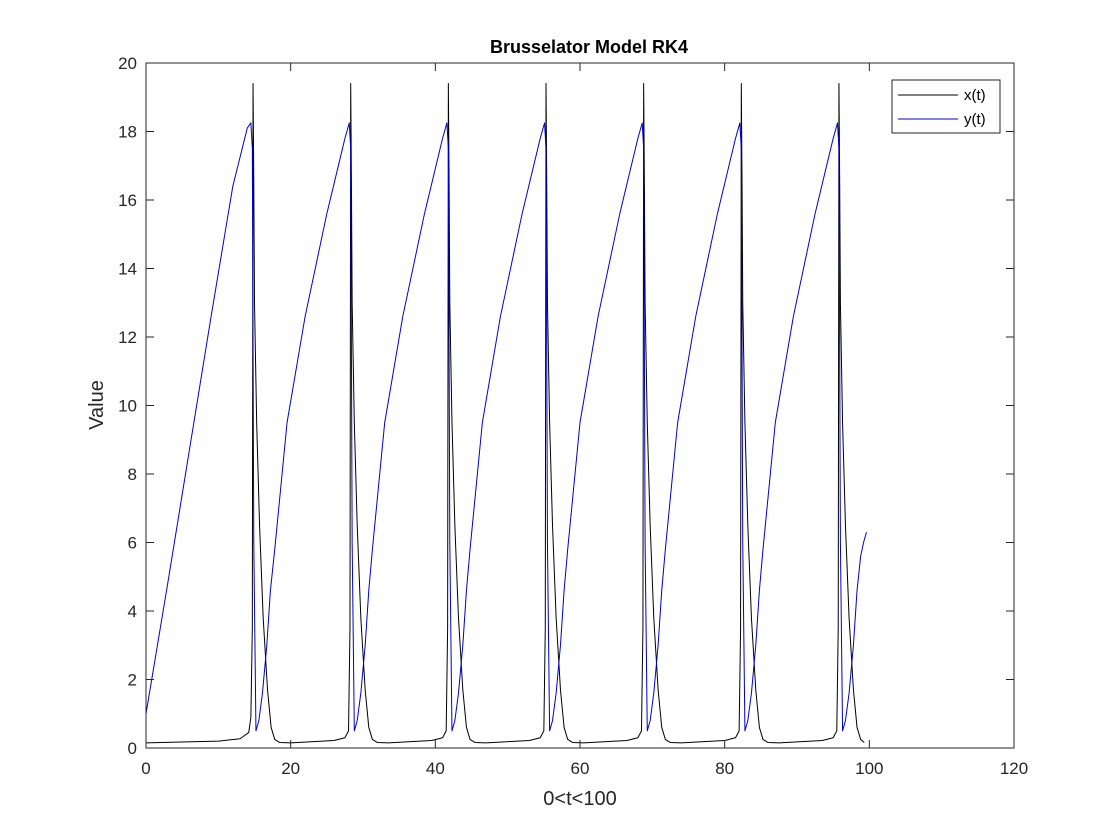 The image size is (1120, 840). Describe the element at coordinates (127, 63) in the screenshot. I see `y-tick-label: 20` at that location.